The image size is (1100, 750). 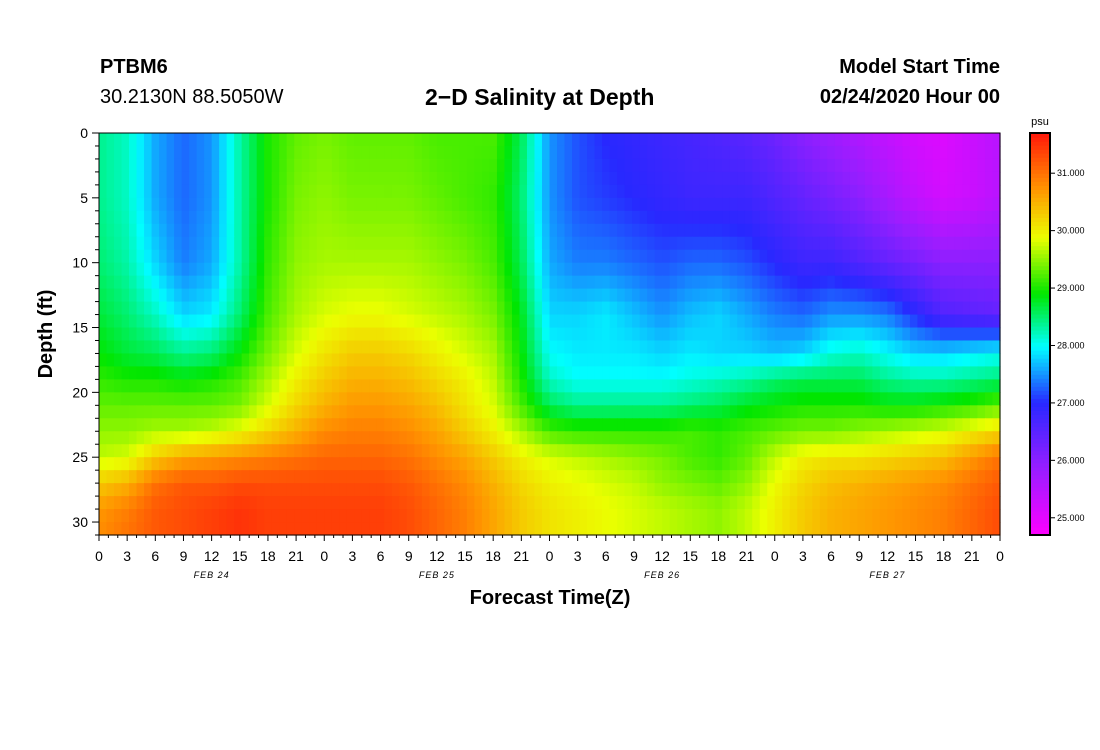 What do you see at coordinates (1040, 334) in the screenshot?
I see `colorbar-frame` at bounding box center [1040, 334].